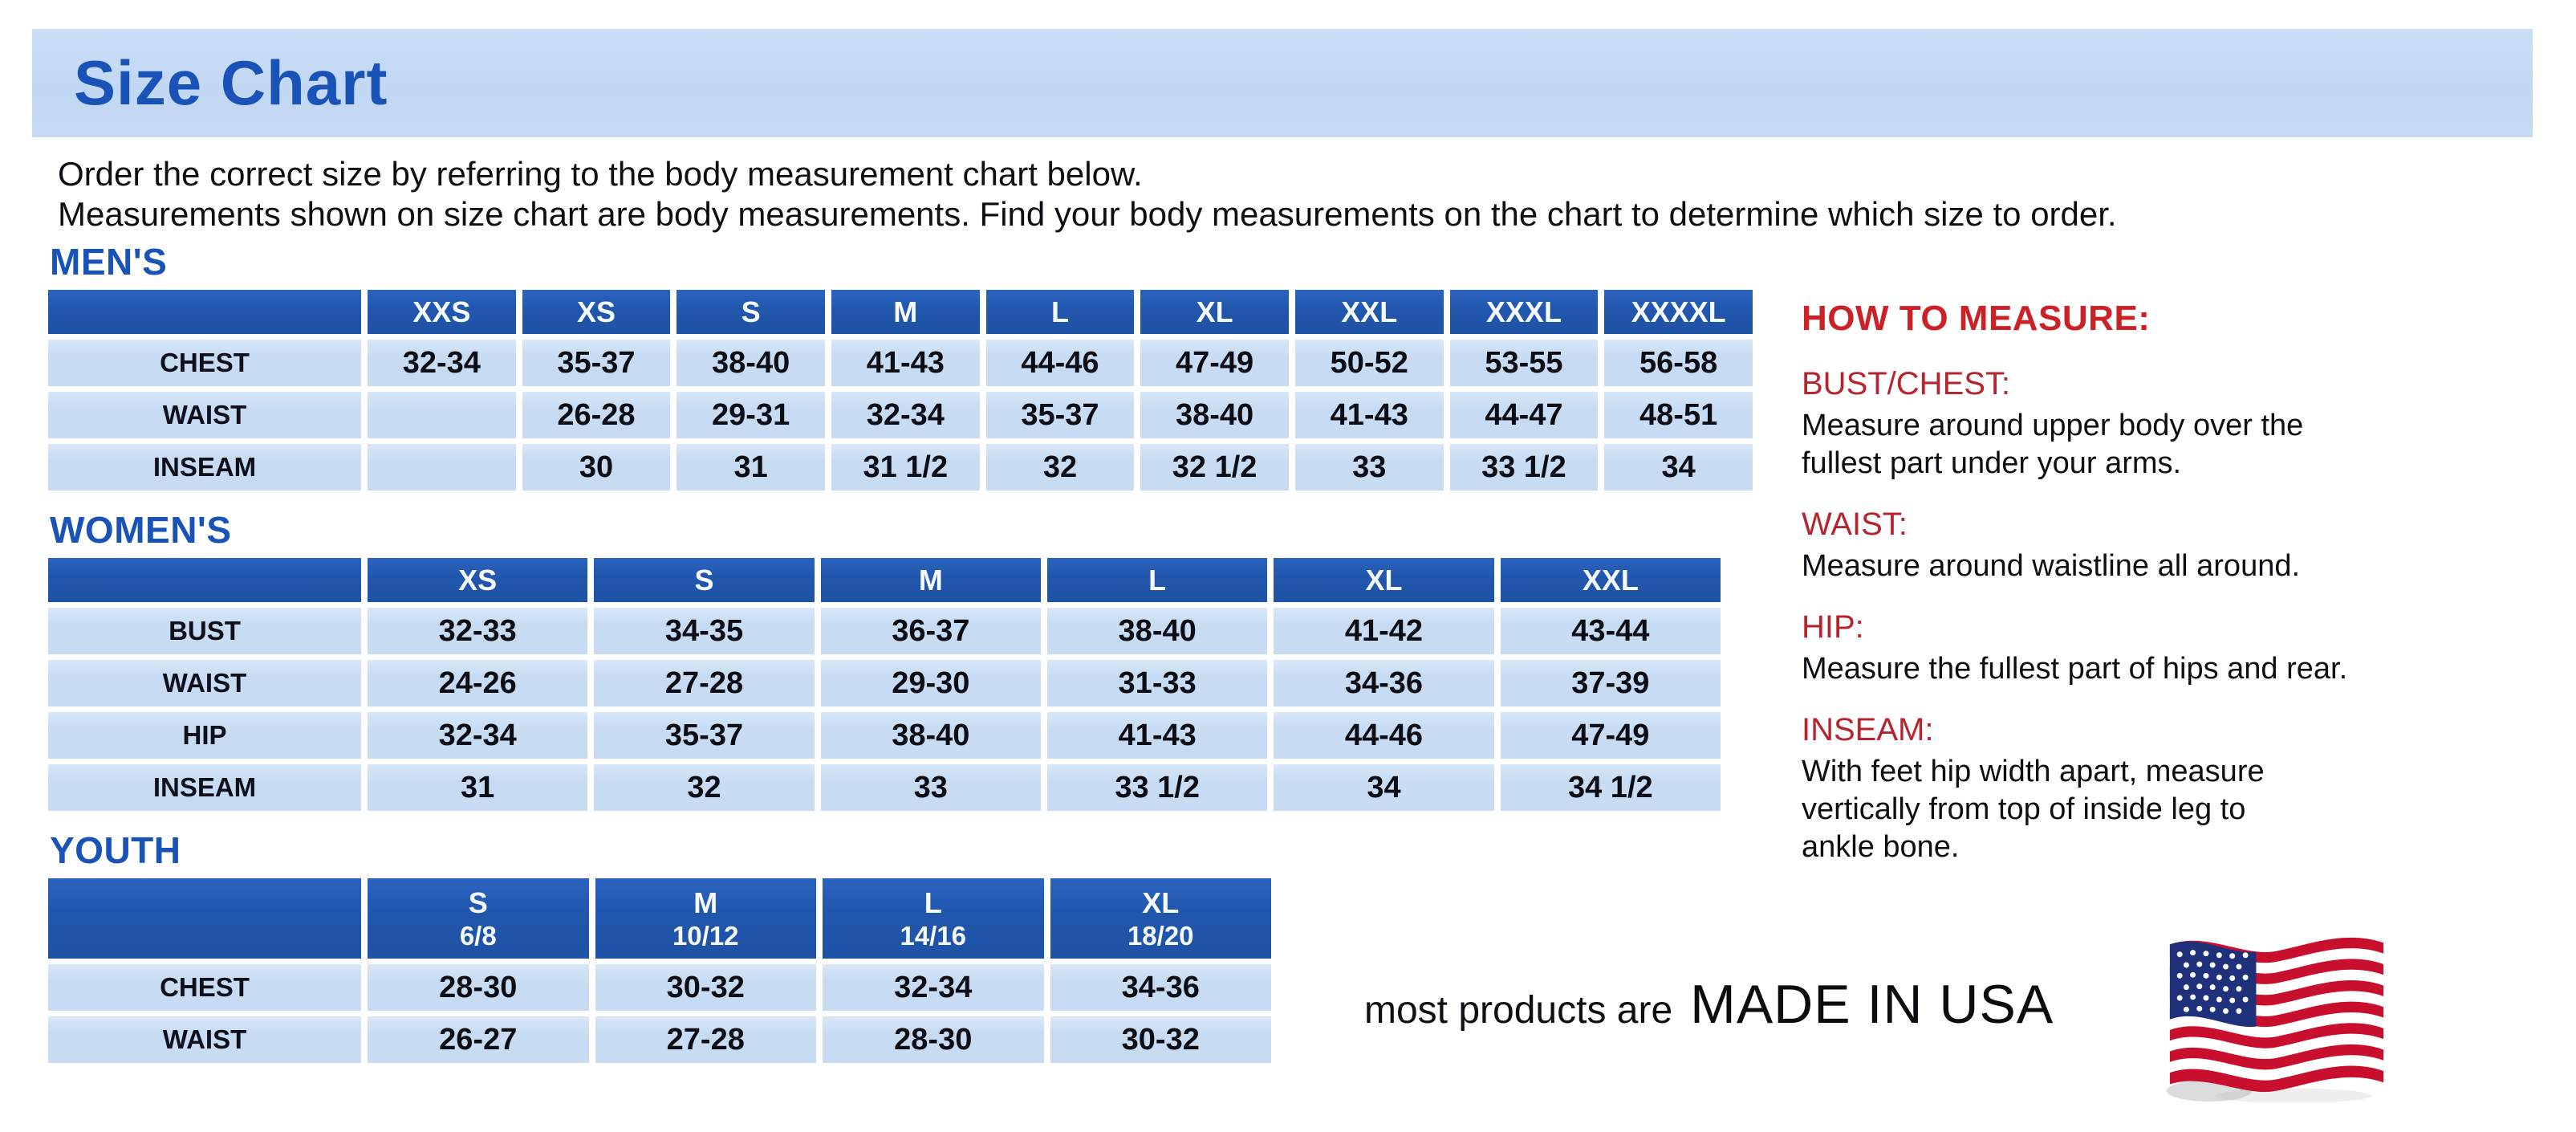  Describe the element at coordinates (1214, 467) in the screenshot. I see `size-value-cell: 32 1/2` at that location.